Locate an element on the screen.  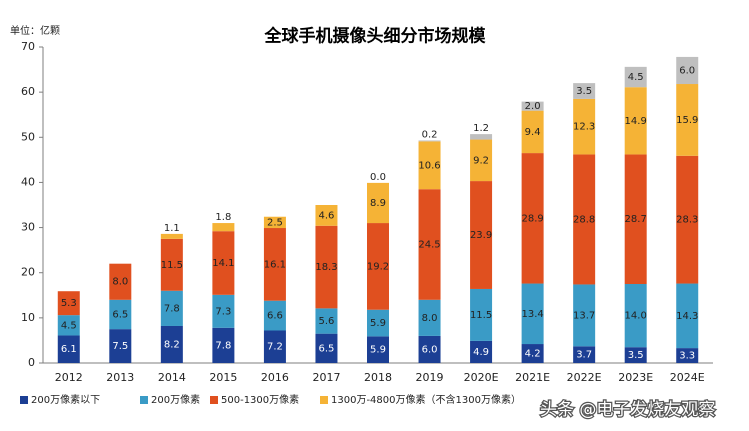
legend-label: 200万像素 is located at coordinates (175, 399).